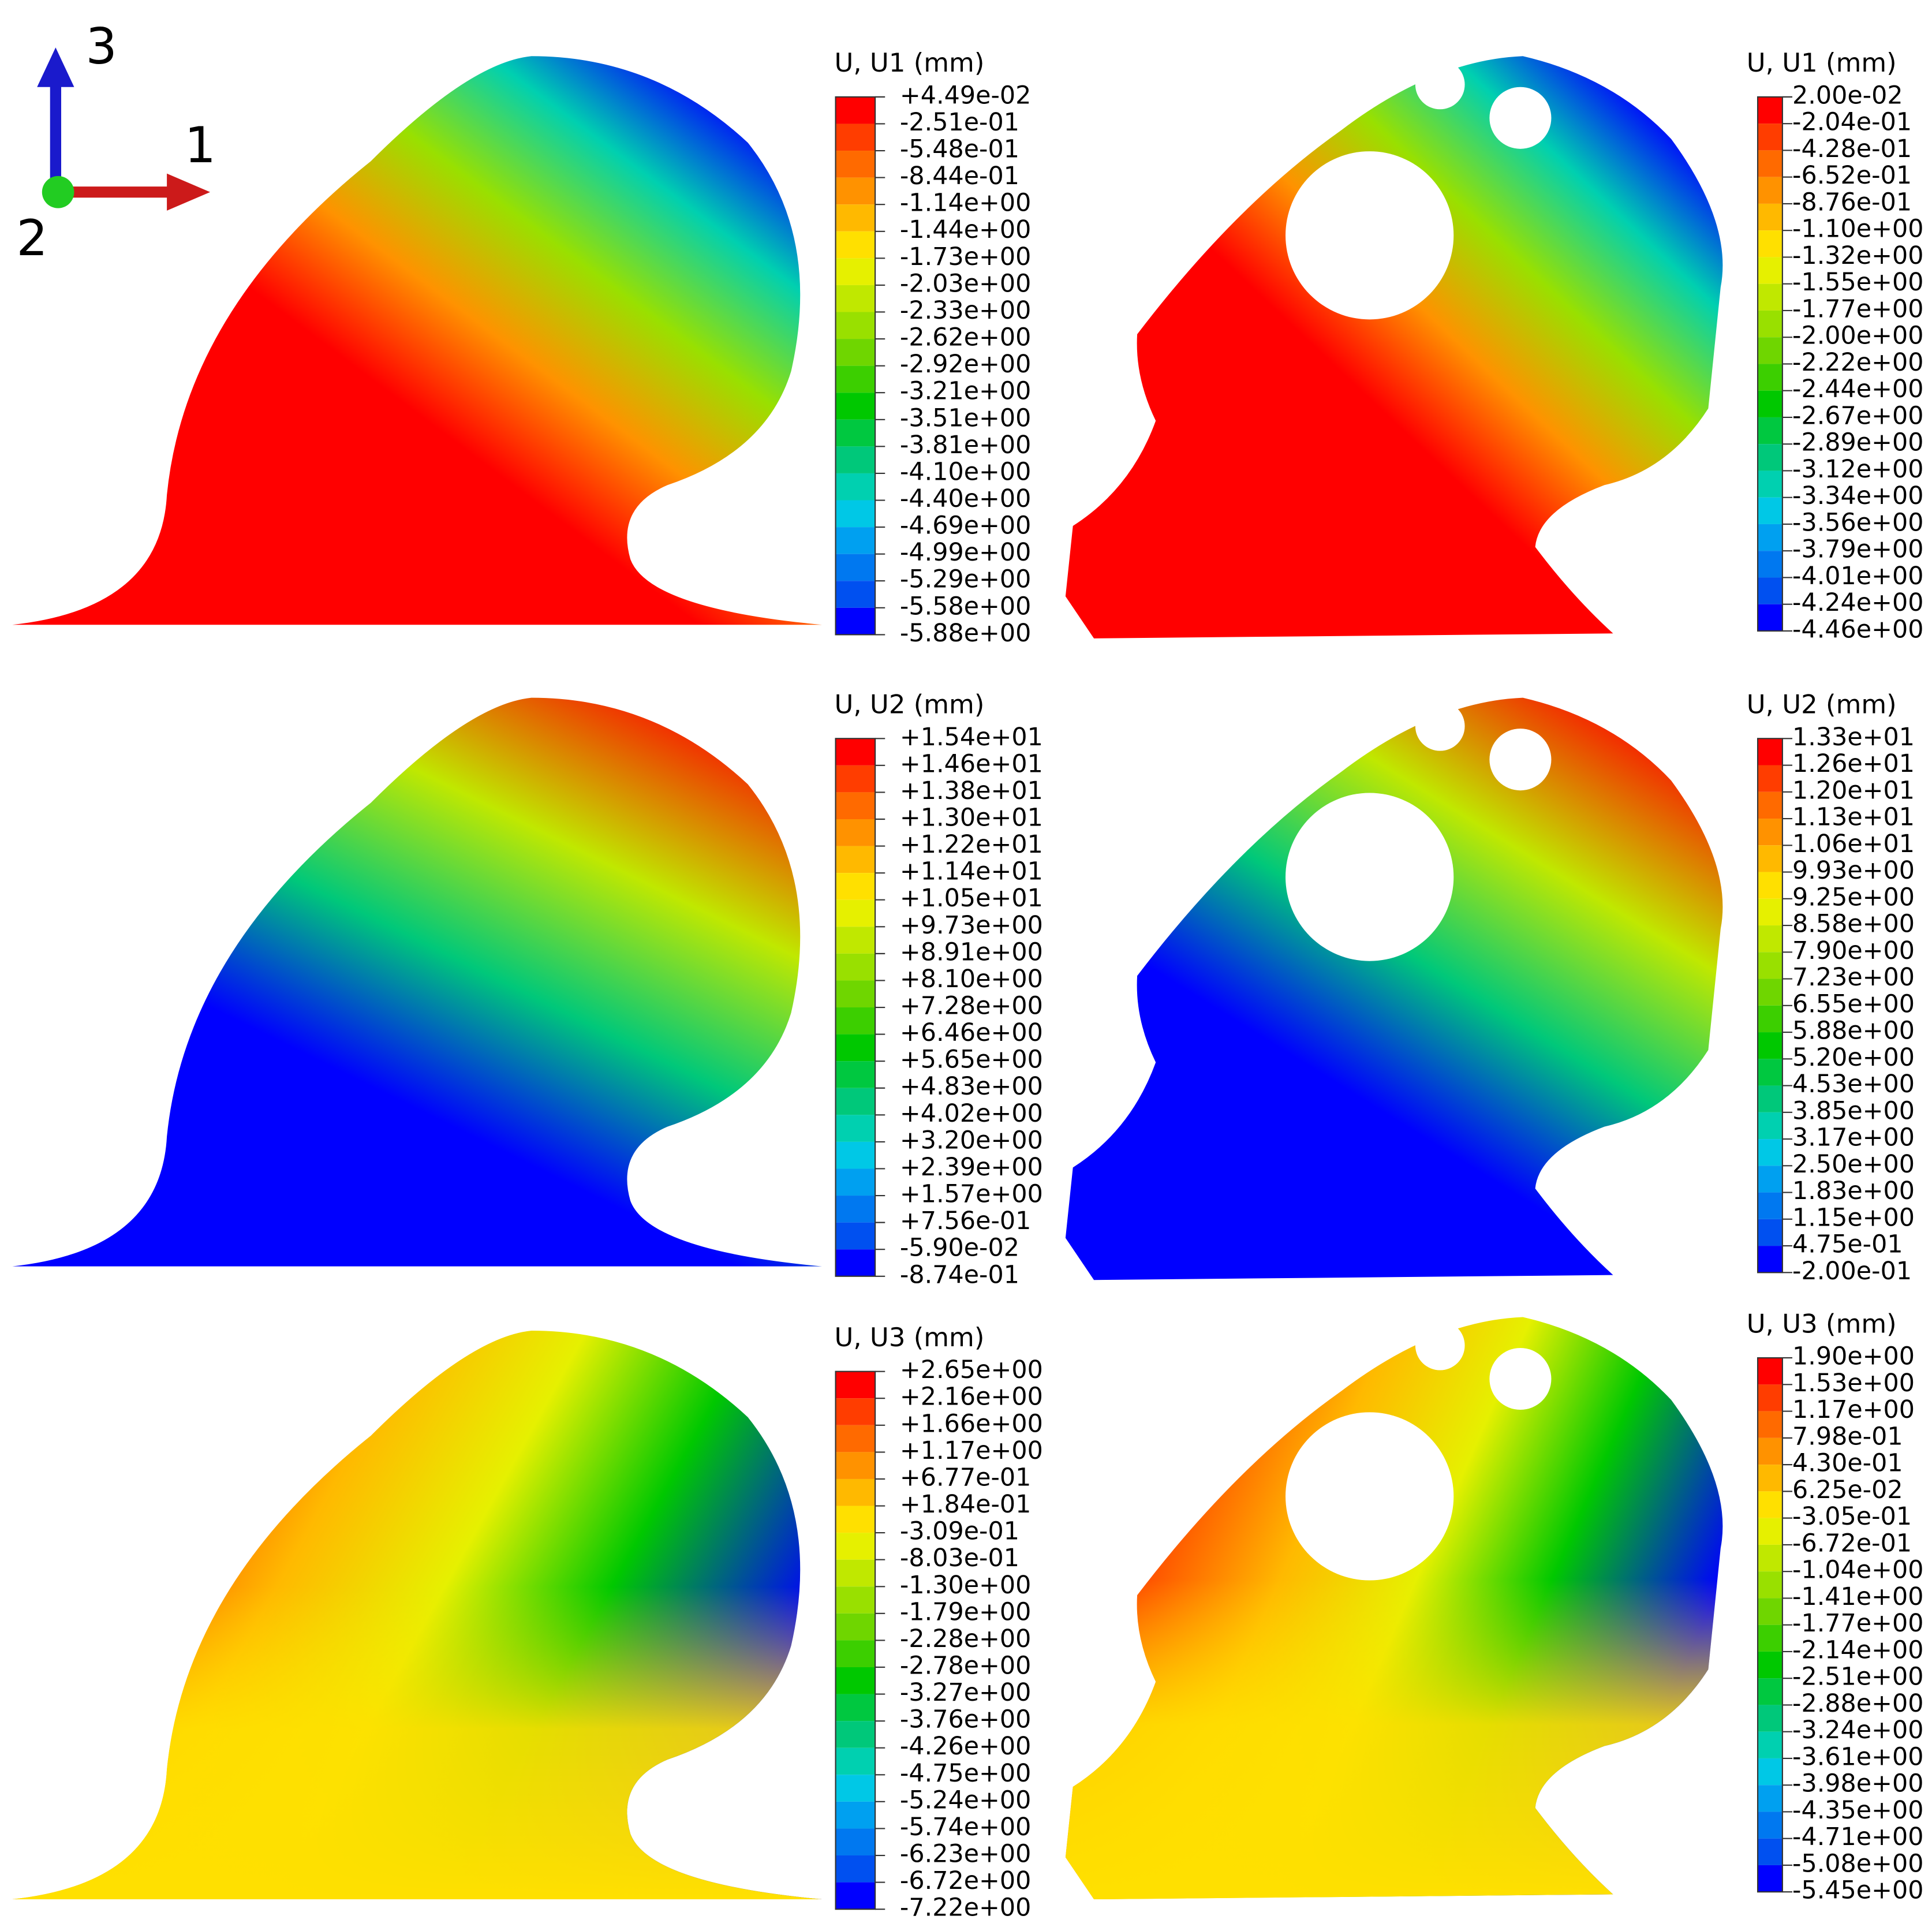  I want to click on legend-label: +5.65e+00, so click(971, 1059).